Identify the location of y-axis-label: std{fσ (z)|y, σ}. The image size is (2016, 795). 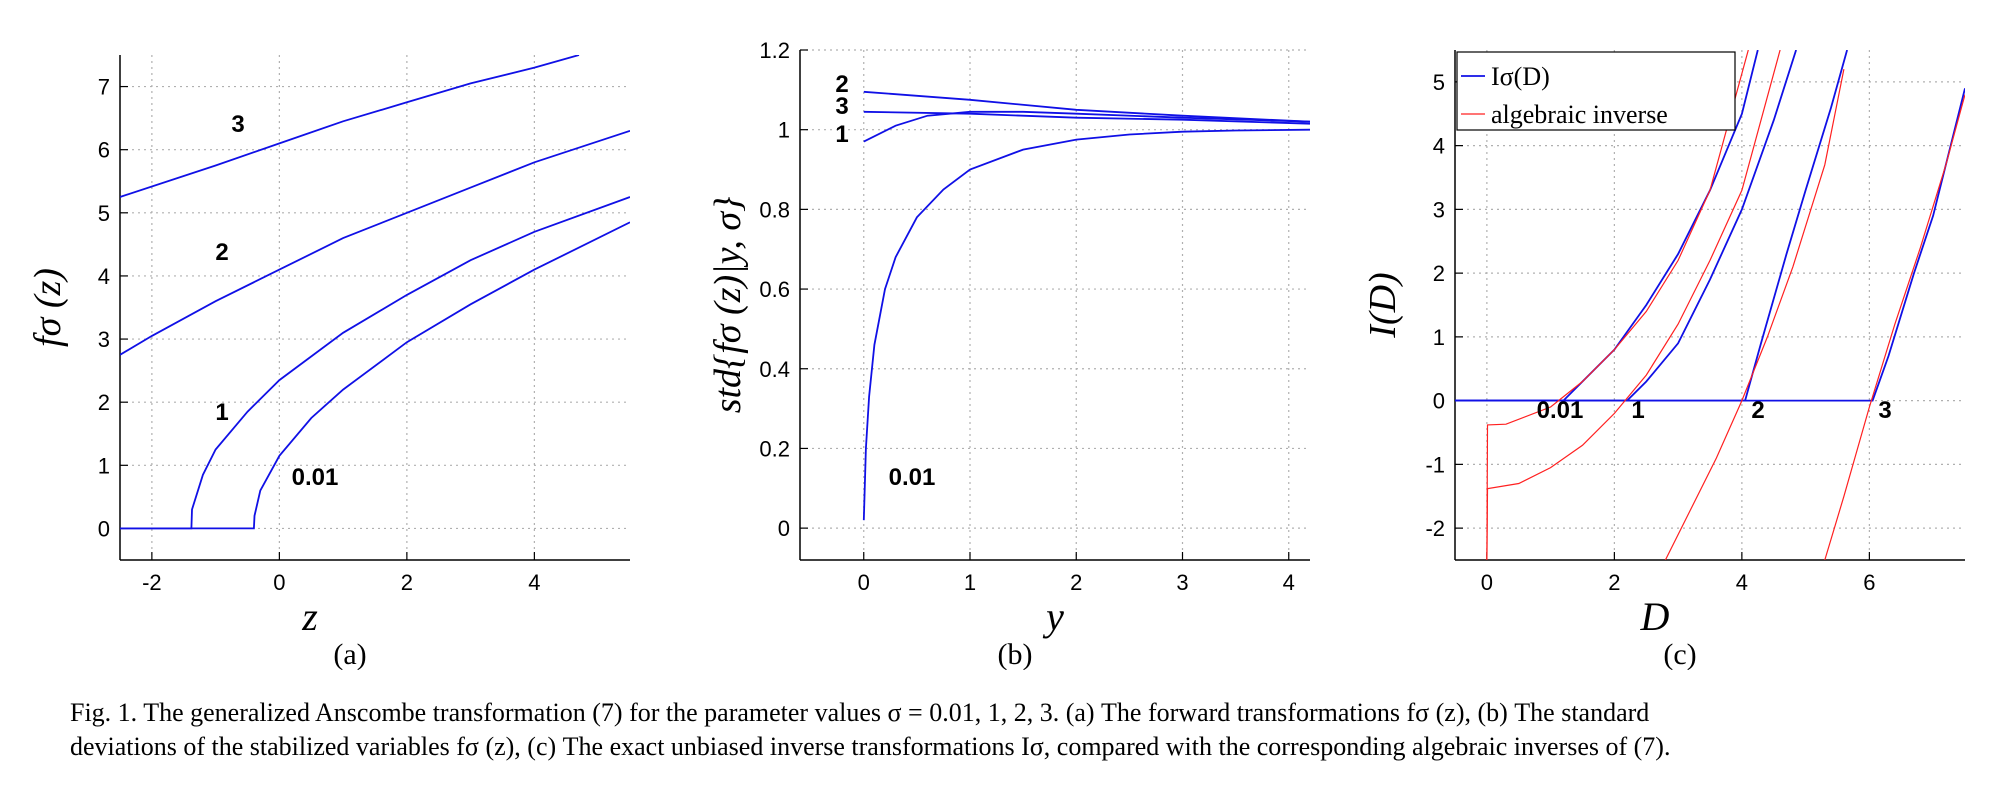
(728, 305).